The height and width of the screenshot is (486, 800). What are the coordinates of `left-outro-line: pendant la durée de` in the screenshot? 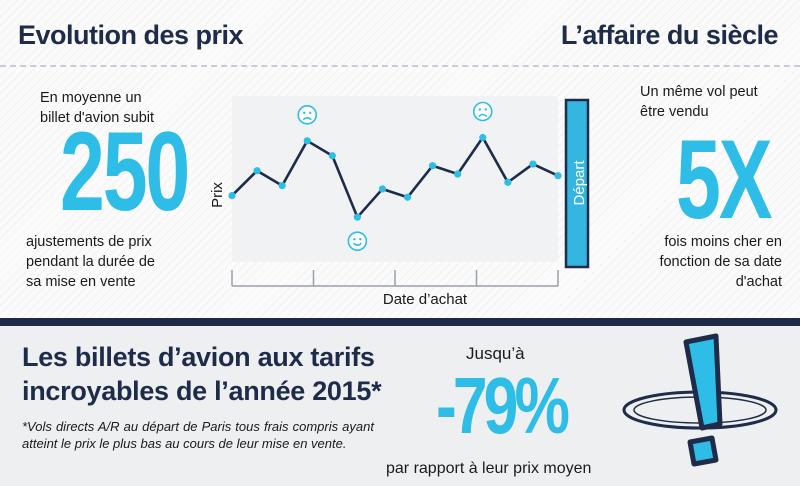 It's located at (90, 262).